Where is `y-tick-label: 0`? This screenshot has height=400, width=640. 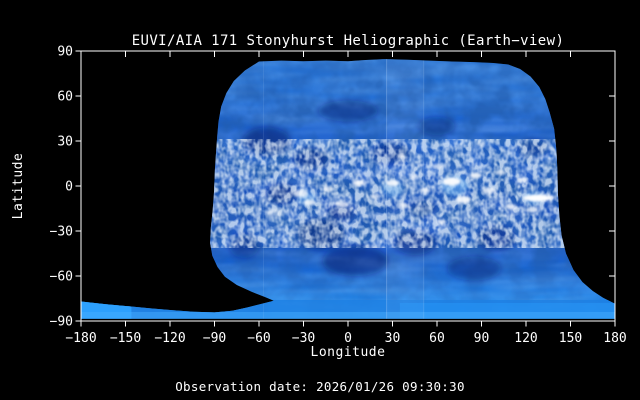
y-tick-label: 0 is located at coordinates (69, 187).